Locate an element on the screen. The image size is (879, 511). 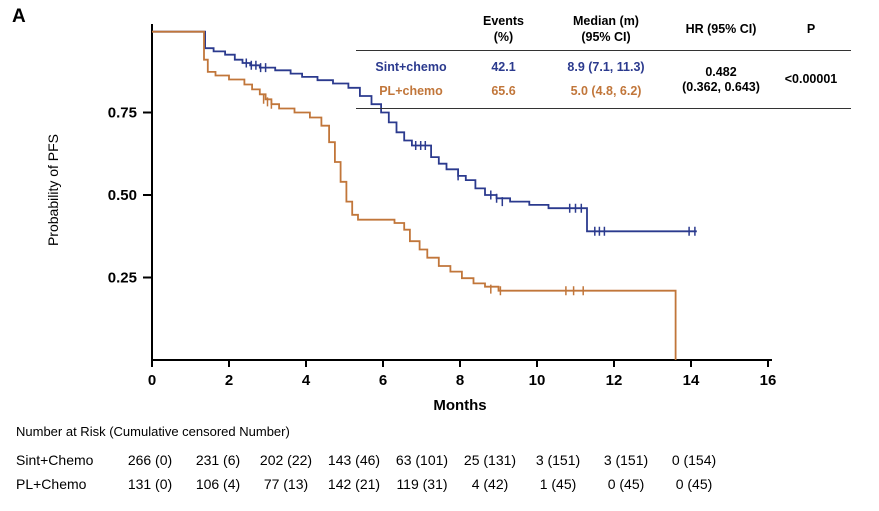
risk-value: 77 (13) is located at coordinates (286, 484).